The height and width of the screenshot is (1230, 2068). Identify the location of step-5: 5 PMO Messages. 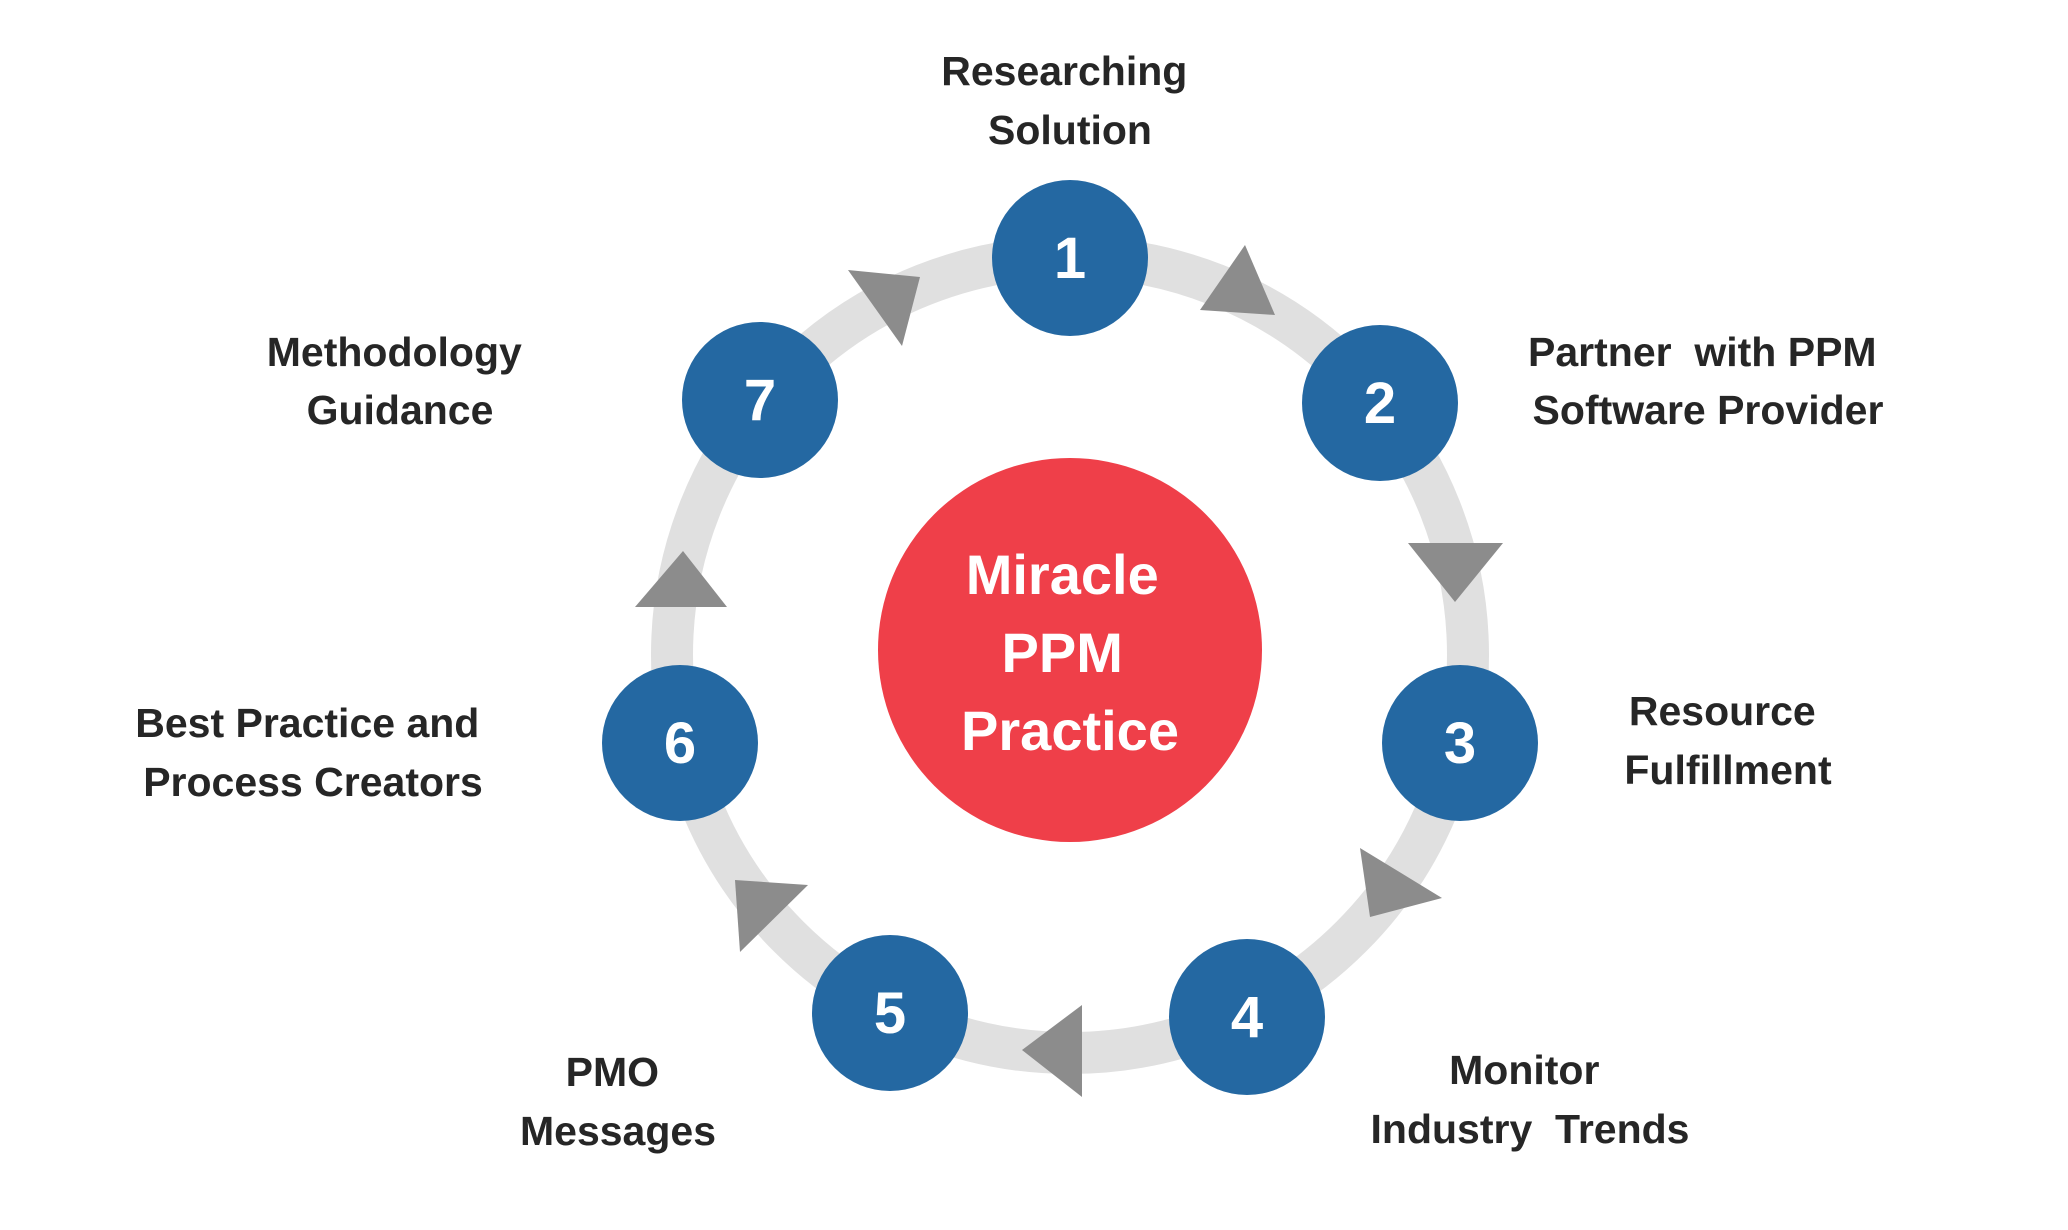
(744, 1044).